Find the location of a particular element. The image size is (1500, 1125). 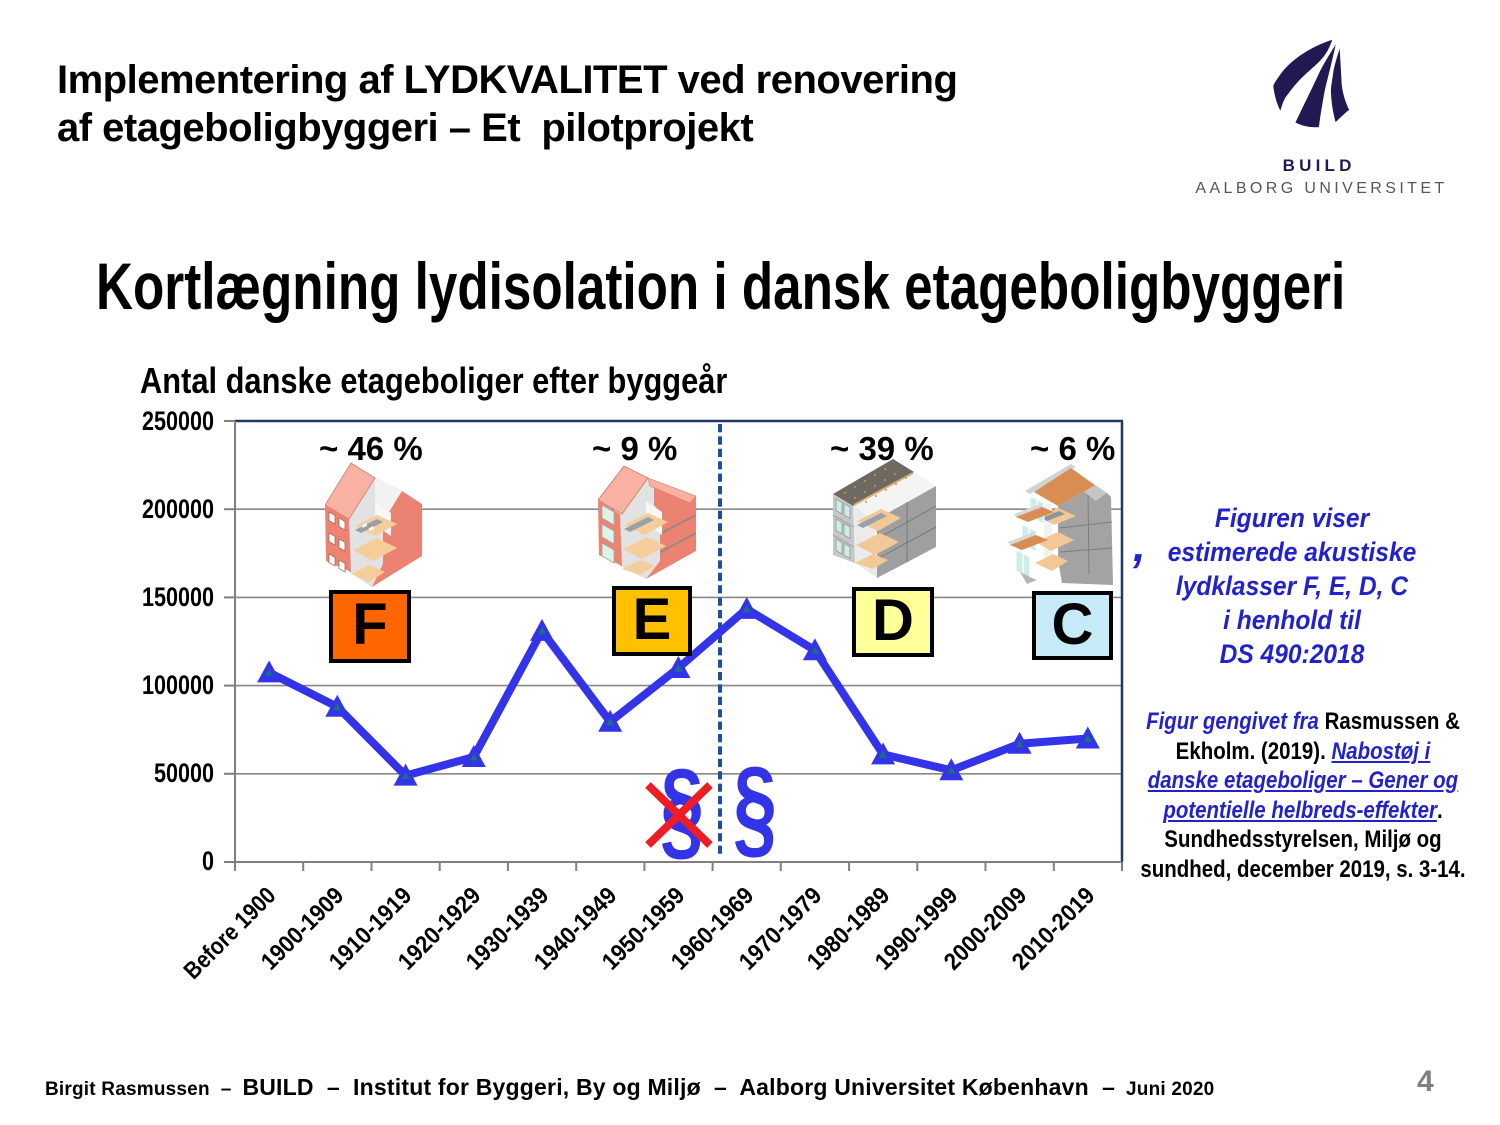

svg-text: ~ 39 % is located at coordinates (882, 448).